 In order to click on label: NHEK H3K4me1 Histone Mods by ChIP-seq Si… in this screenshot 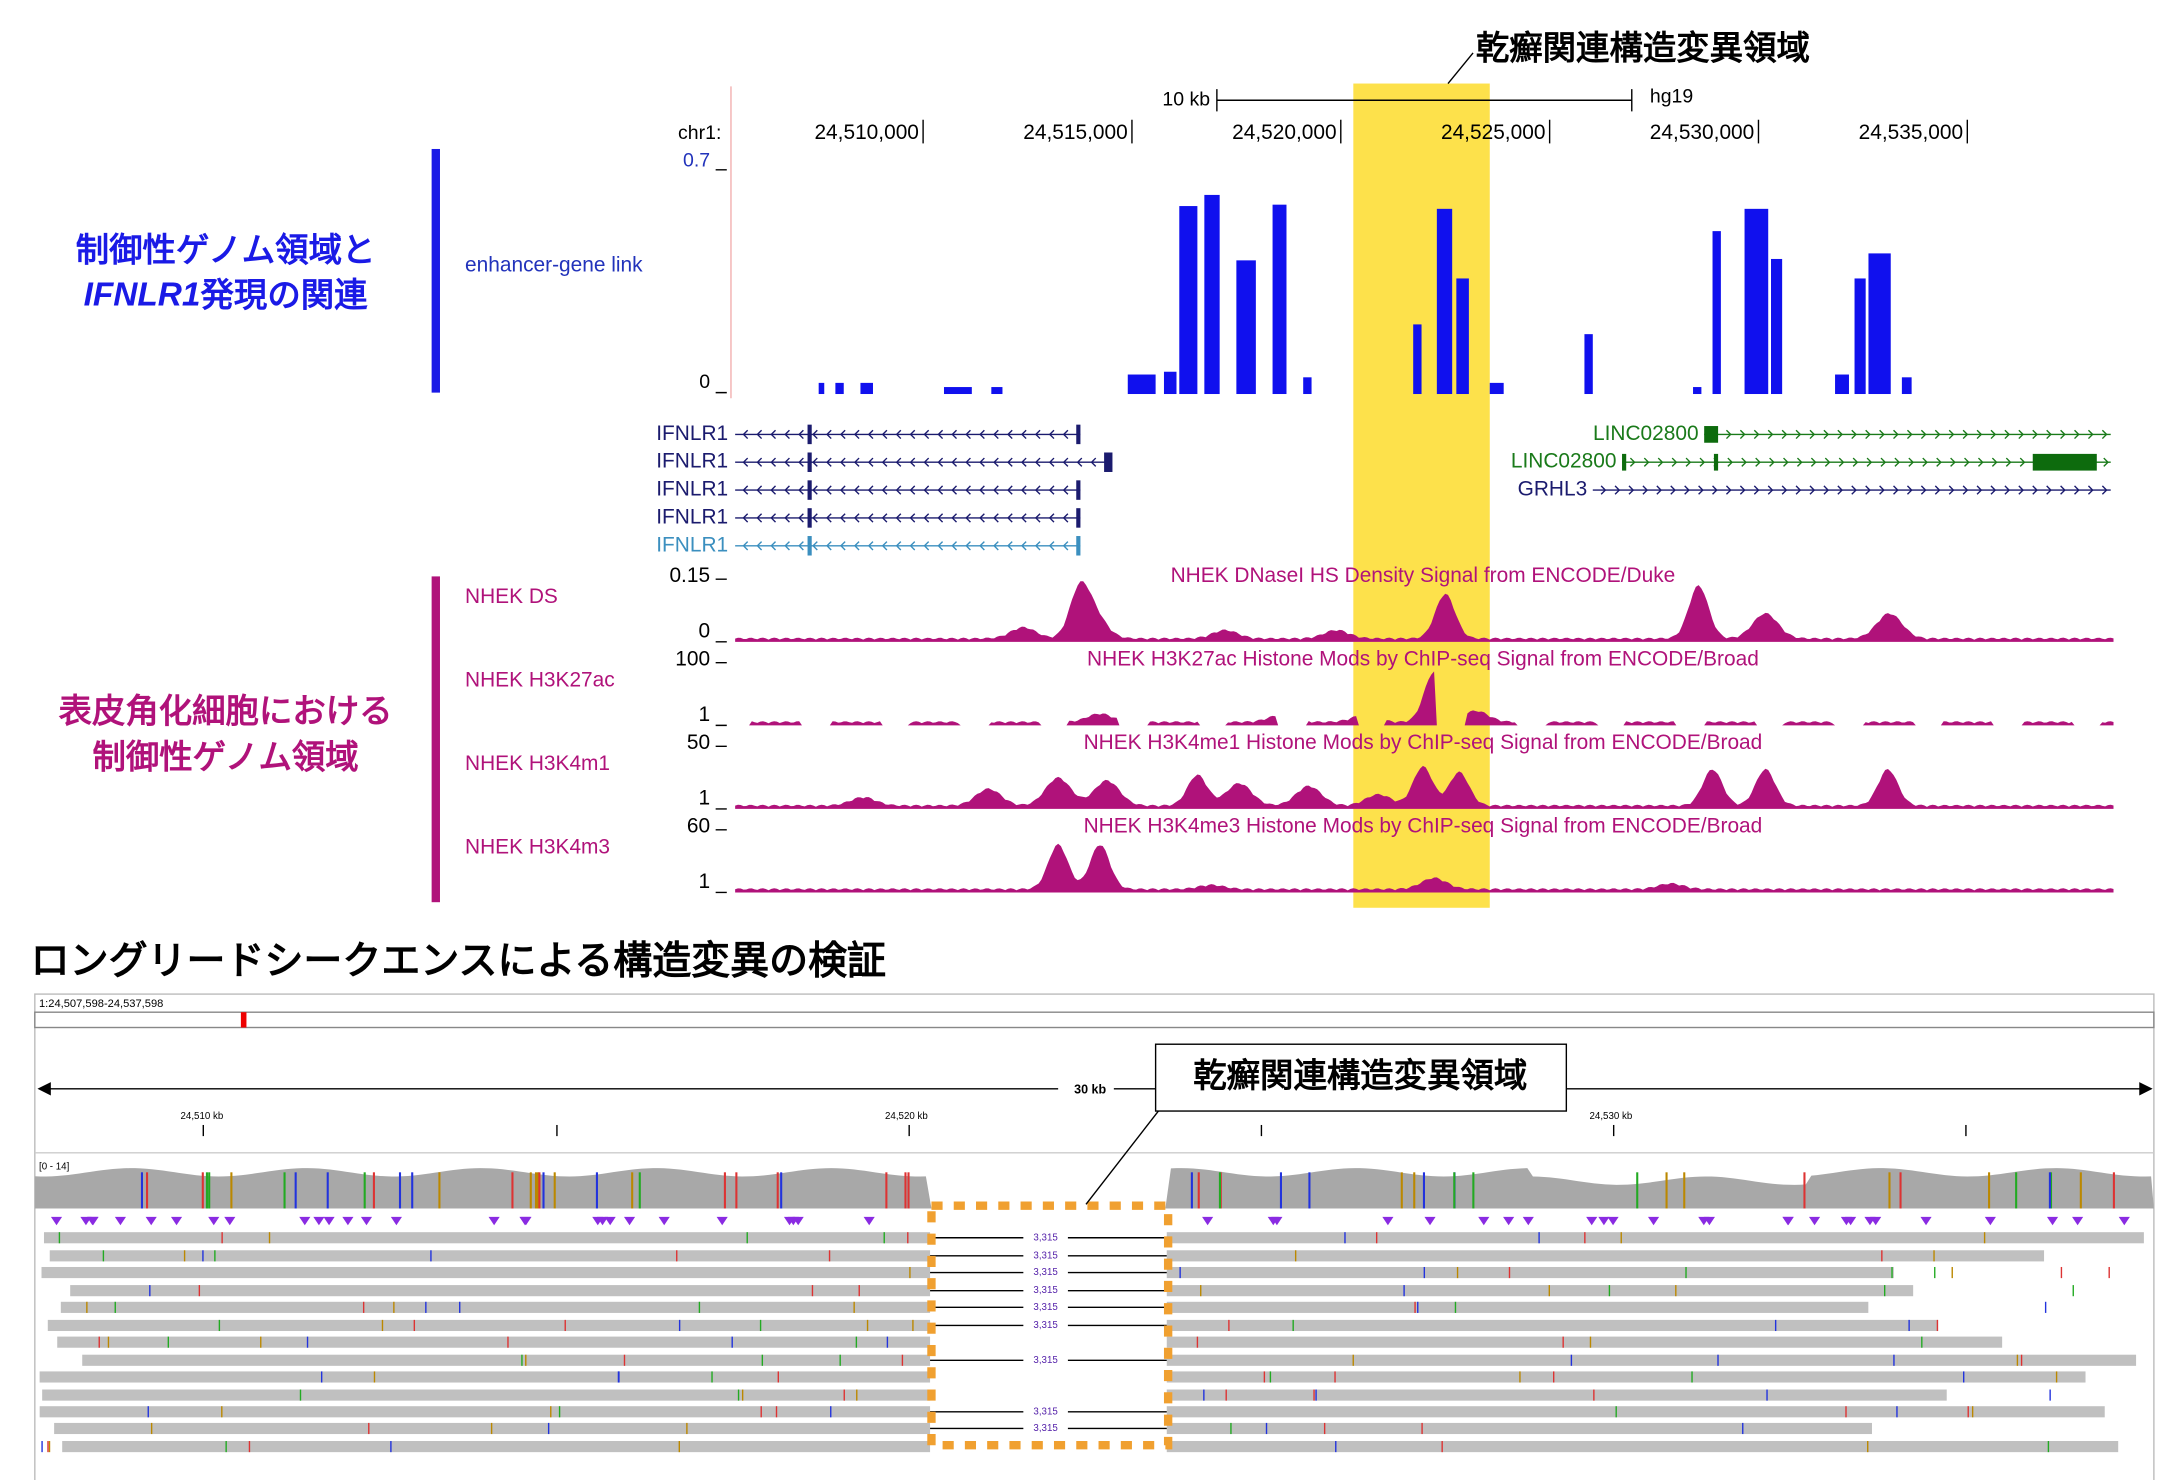, I will do `click(1423, 742)`.